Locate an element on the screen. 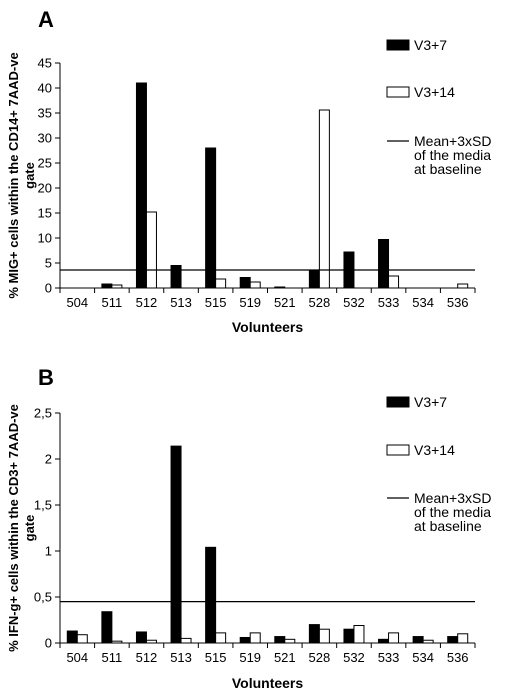  y-tick-label: 5 is located at coordinates (48, 263).